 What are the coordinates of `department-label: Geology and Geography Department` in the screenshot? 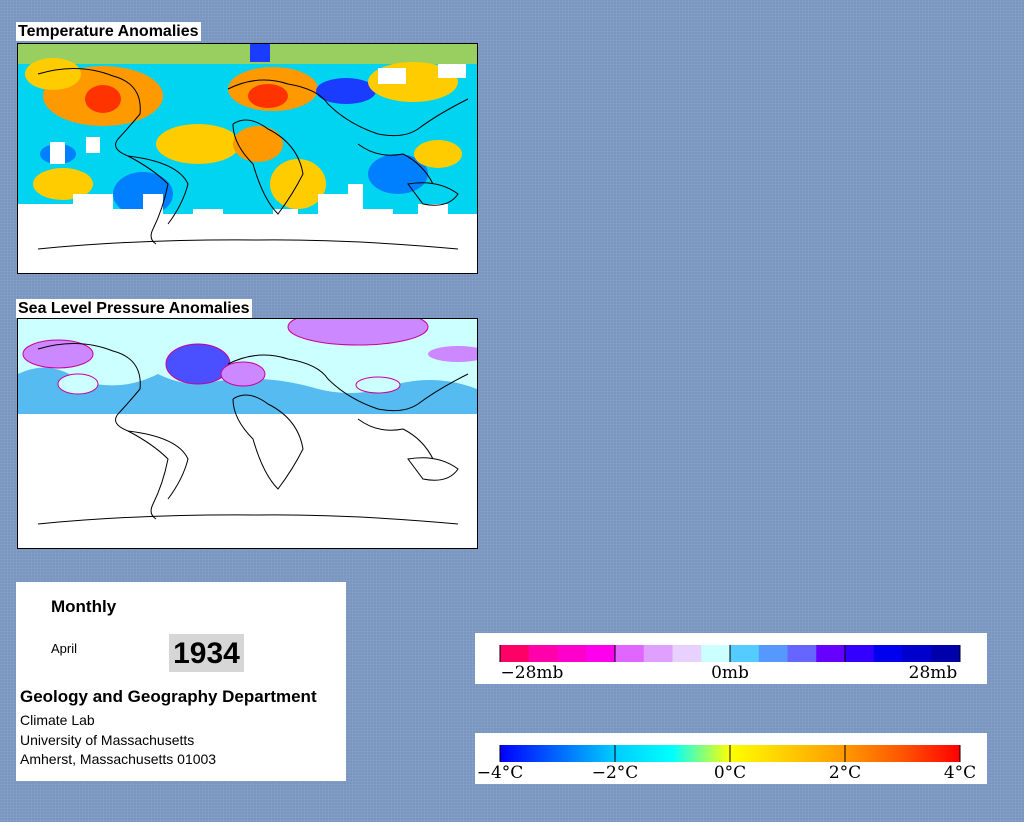 It's located at (168, 696).